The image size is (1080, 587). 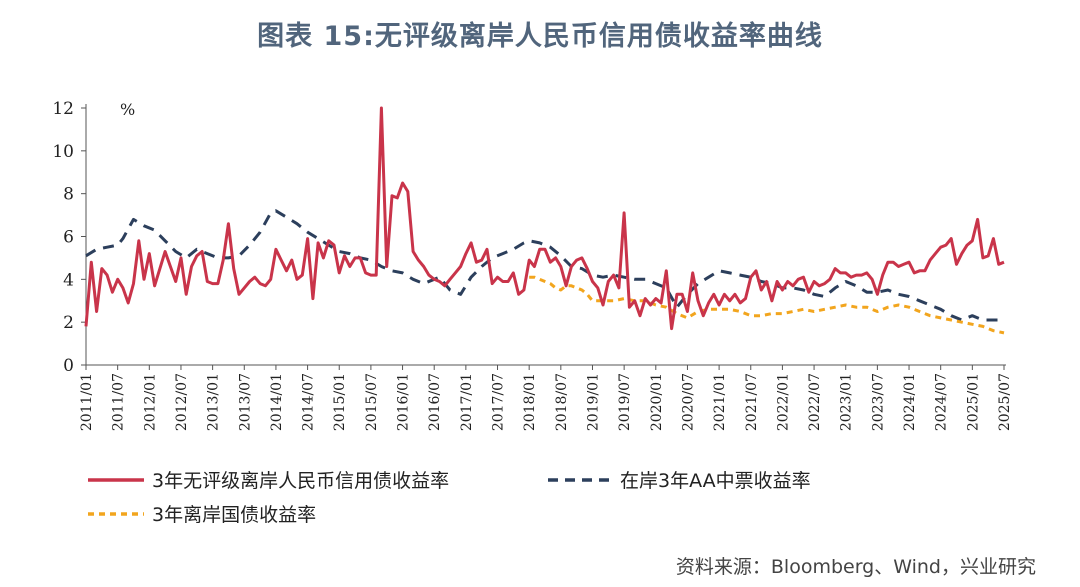 I want to click on y-tick-label: 12, so click(x=63, y=109).